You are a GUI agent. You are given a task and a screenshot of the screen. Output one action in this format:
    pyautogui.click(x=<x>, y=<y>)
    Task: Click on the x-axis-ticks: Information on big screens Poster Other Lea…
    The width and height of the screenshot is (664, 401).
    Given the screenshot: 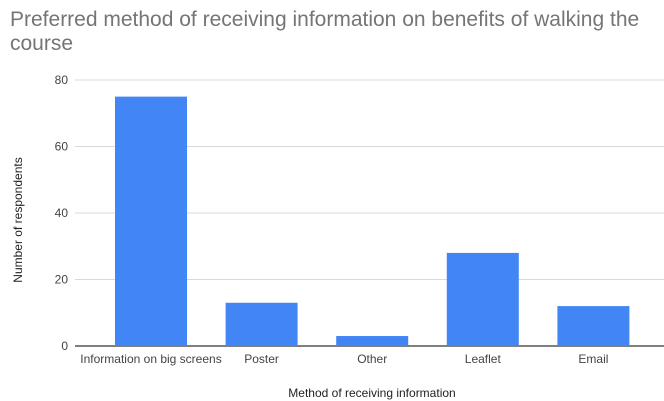 What is the action you would take?
    pyautogui.click(x=344, y=359)
    